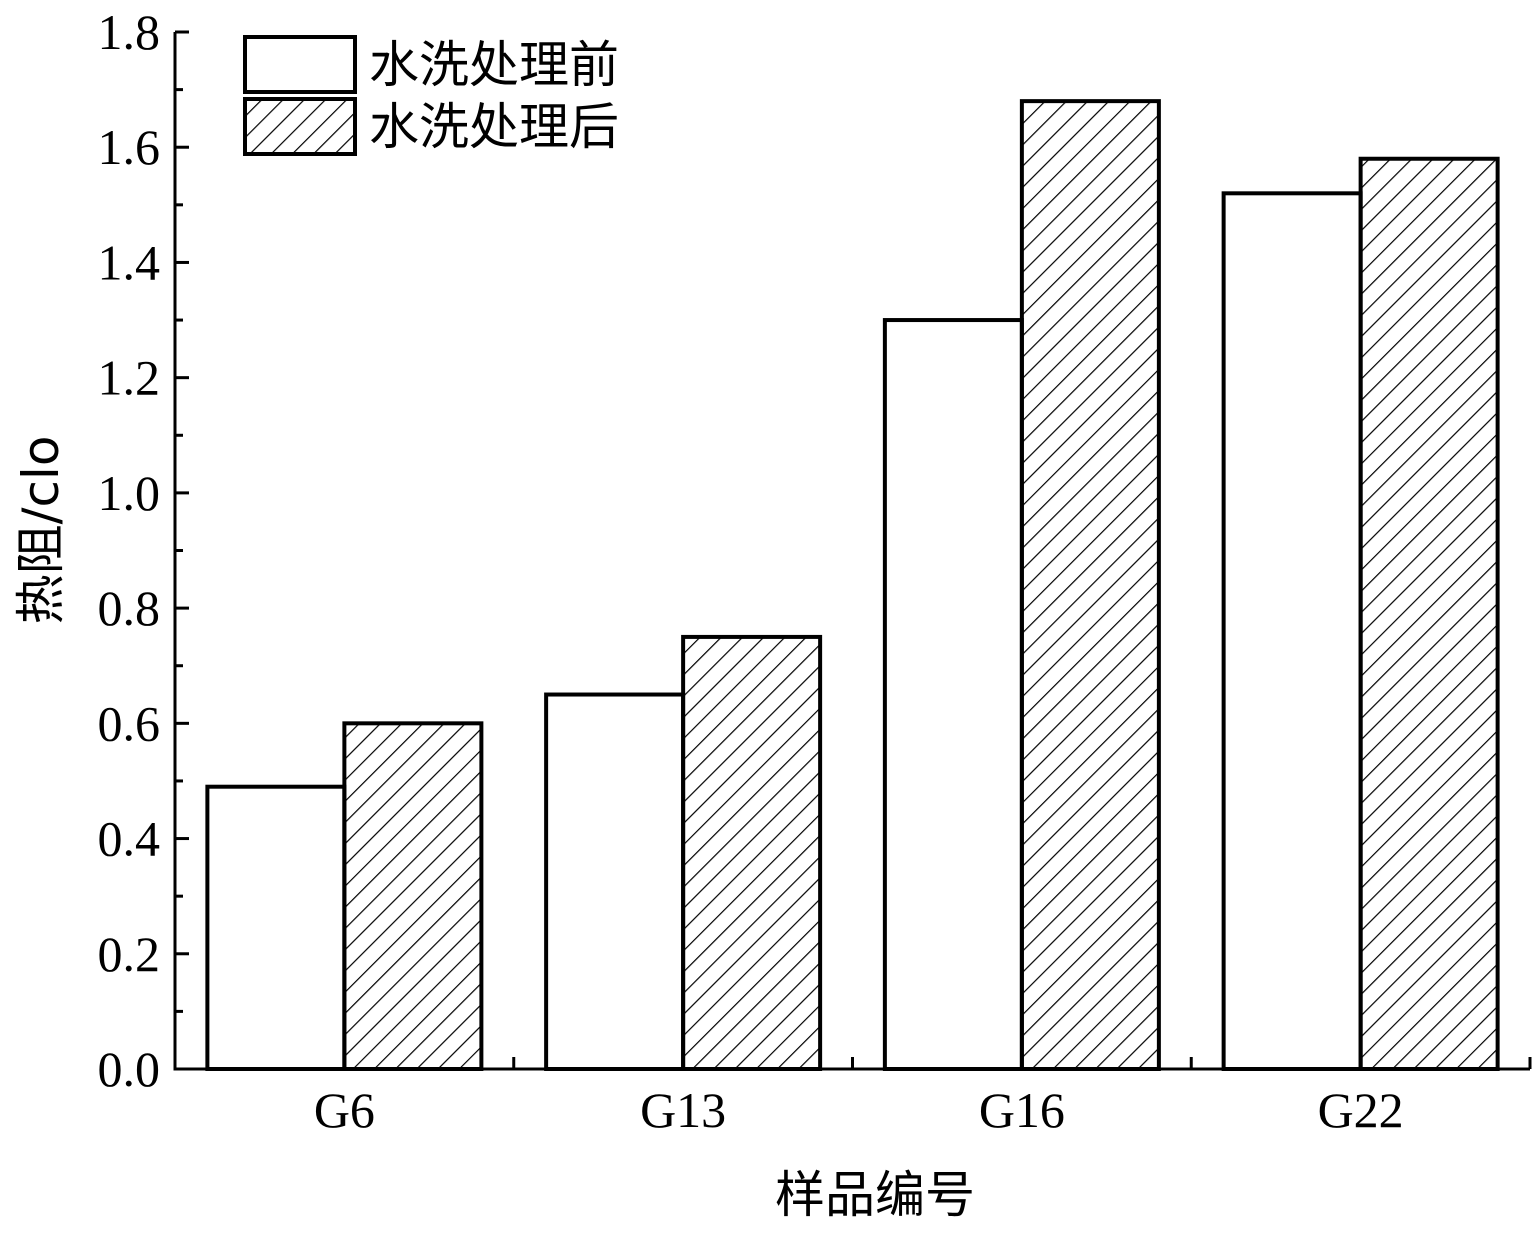 This screenshot has width=1535, height=1252. What do you see at coordinates (129, 1069) in the screenshot?
I see `y-tick-label: 0.0` at bounding box center [129, 1069].